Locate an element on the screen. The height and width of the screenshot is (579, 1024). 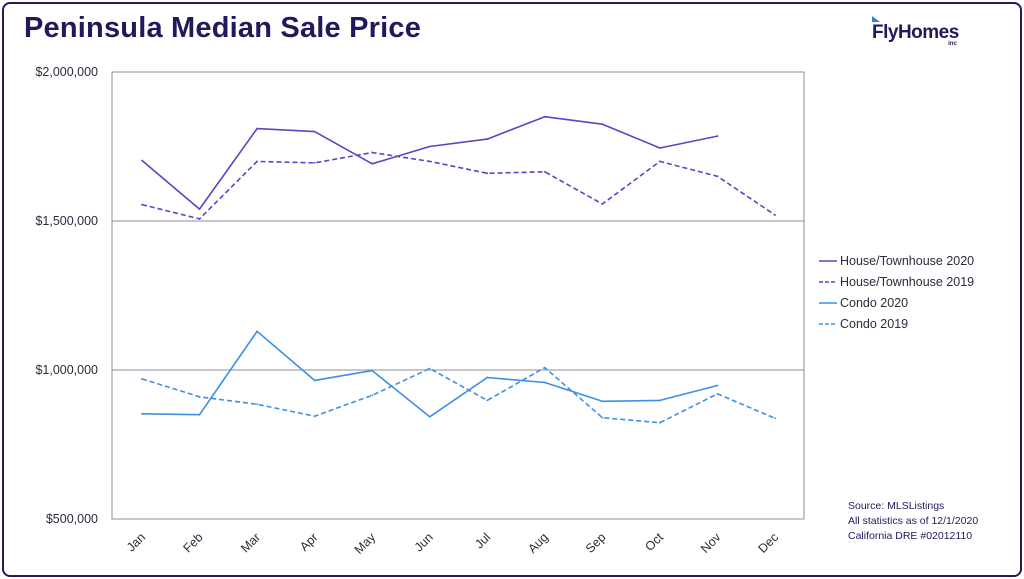
x-tick-label: Oct is located at coordinates (654, 542).